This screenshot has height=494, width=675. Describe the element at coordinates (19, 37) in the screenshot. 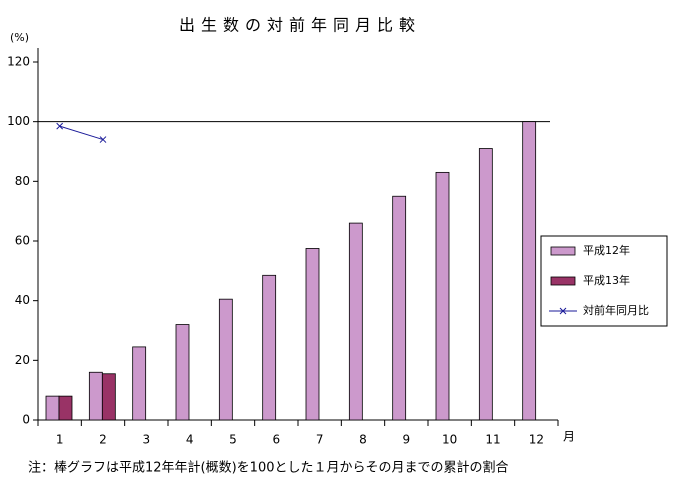

I see `y-axis-label: (%)` at that location.